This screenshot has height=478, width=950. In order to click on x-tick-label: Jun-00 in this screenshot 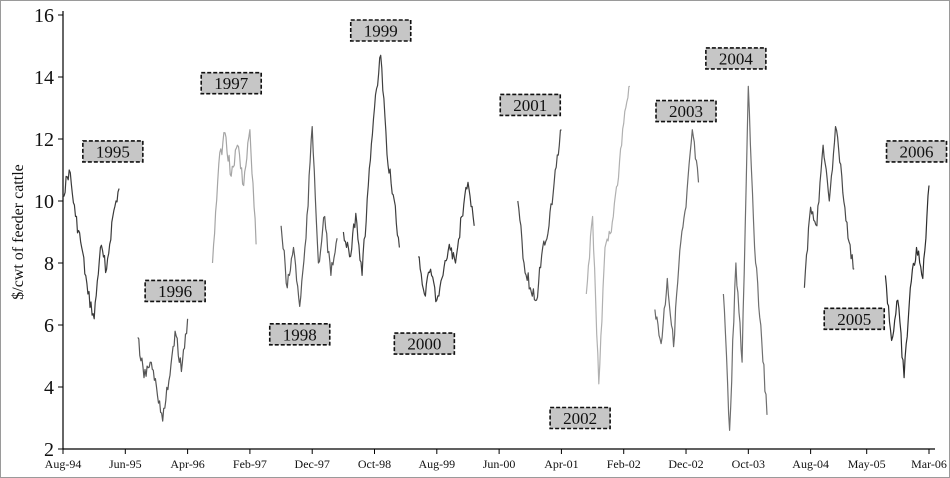, I will do `click(499, 464)`.